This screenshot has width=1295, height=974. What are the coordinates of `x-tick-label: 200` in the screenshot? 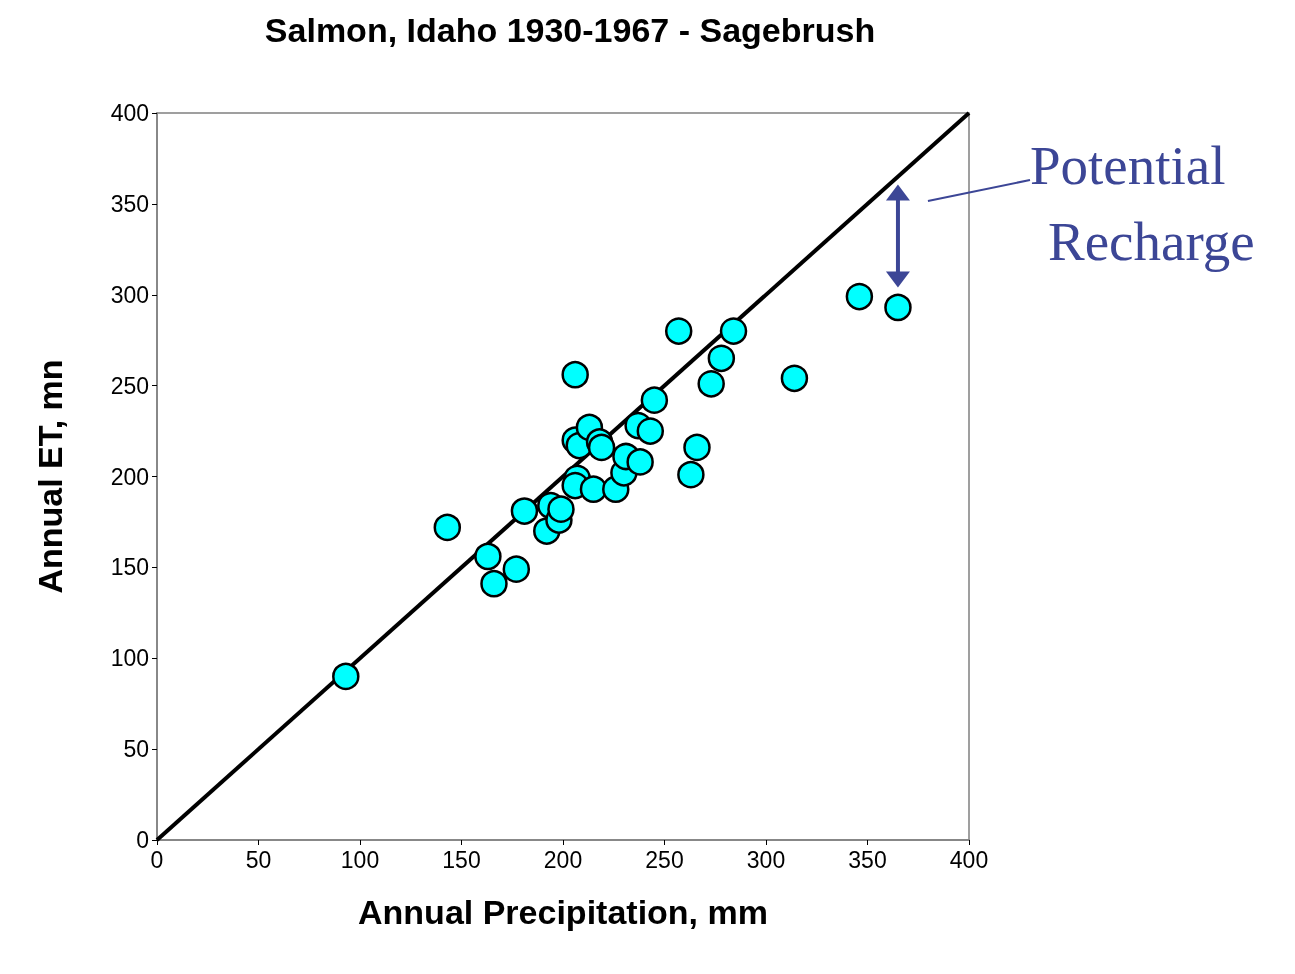 It's located at (563, 859).